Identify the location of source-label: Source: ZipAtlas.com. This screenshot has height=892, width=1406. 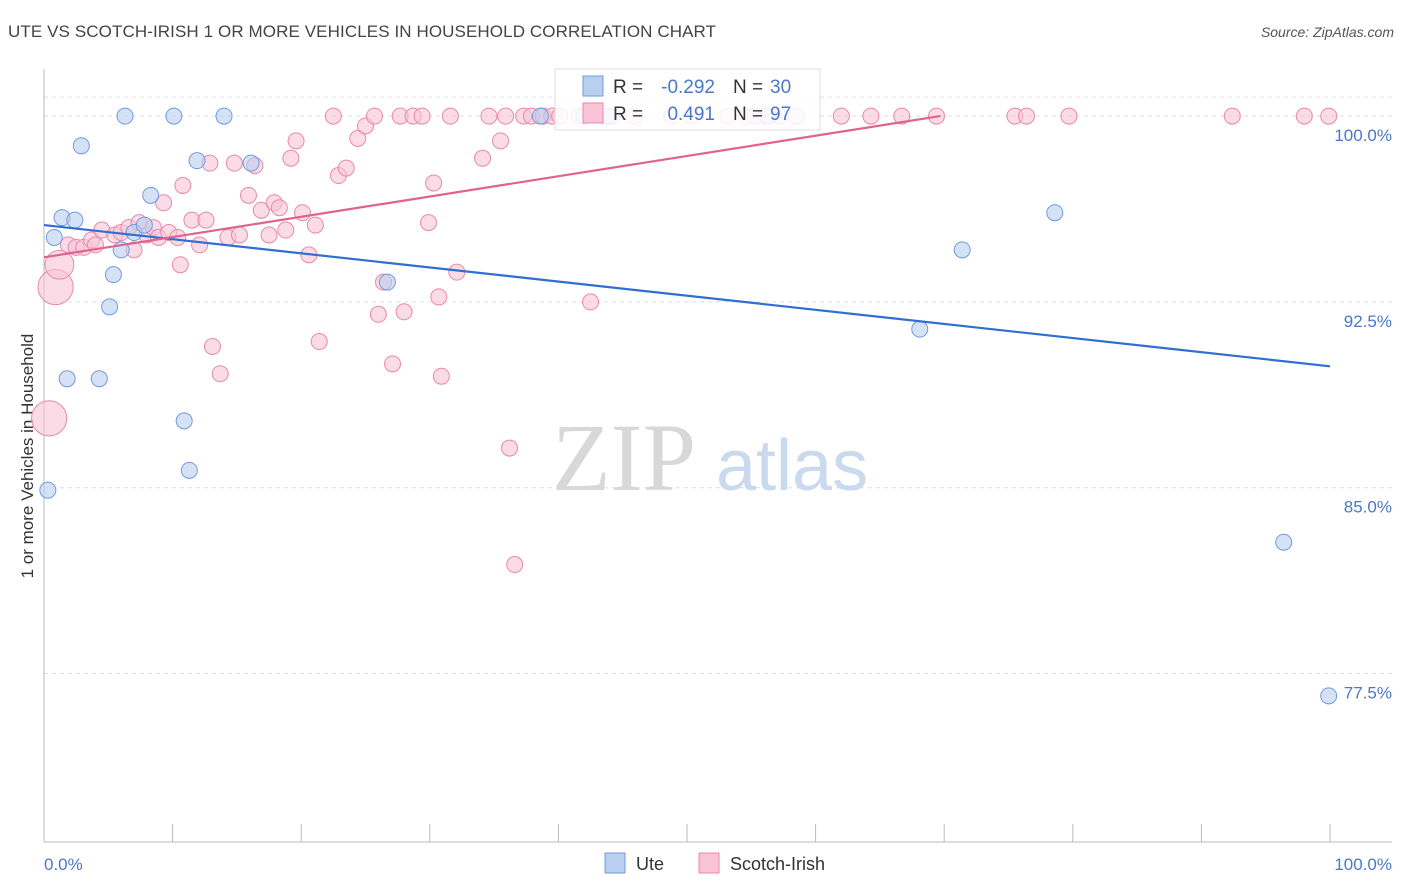
(1327, 32).